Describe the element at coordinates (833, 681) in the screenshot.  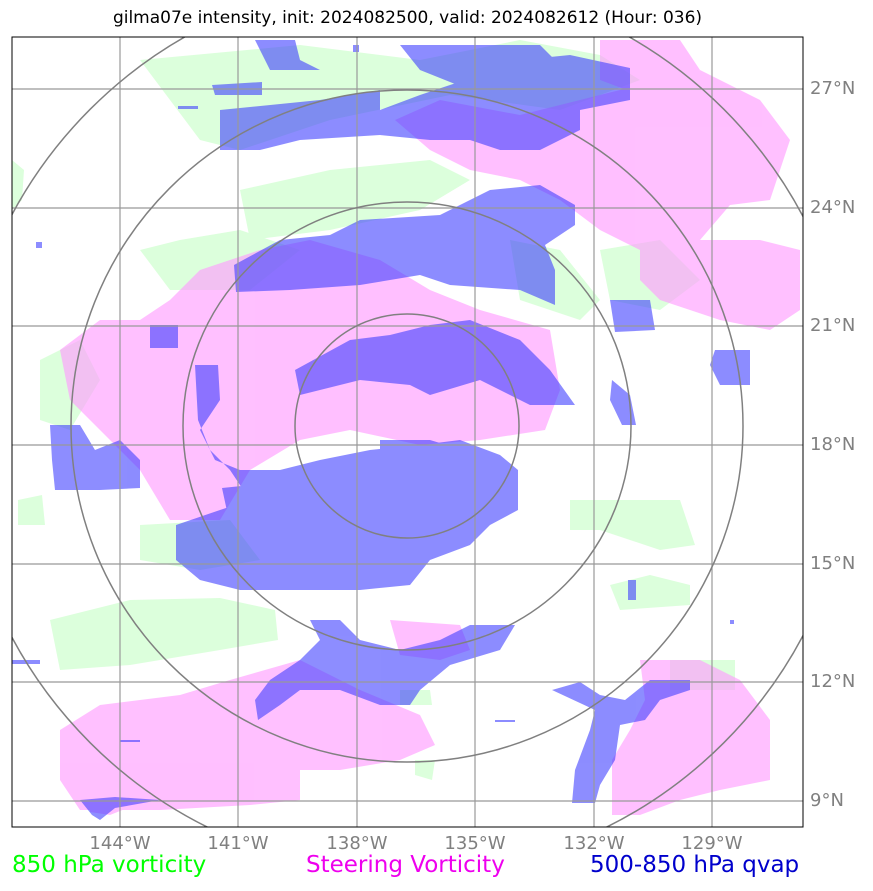
I see `lat-label: 12°N` at that location.